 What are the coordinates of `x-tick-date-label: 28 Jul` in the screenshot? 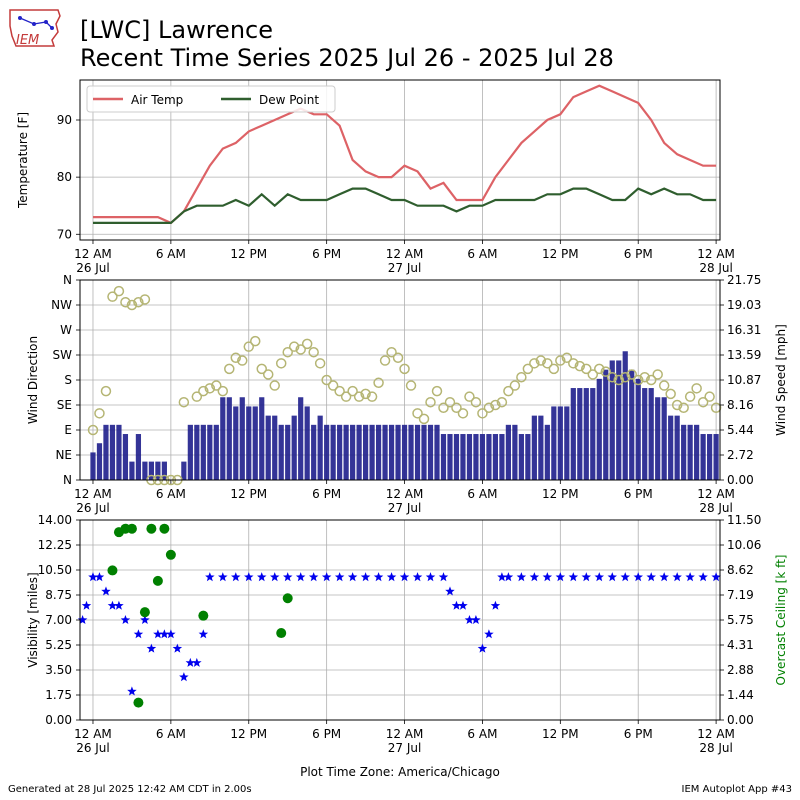 It's located at (716, 748).